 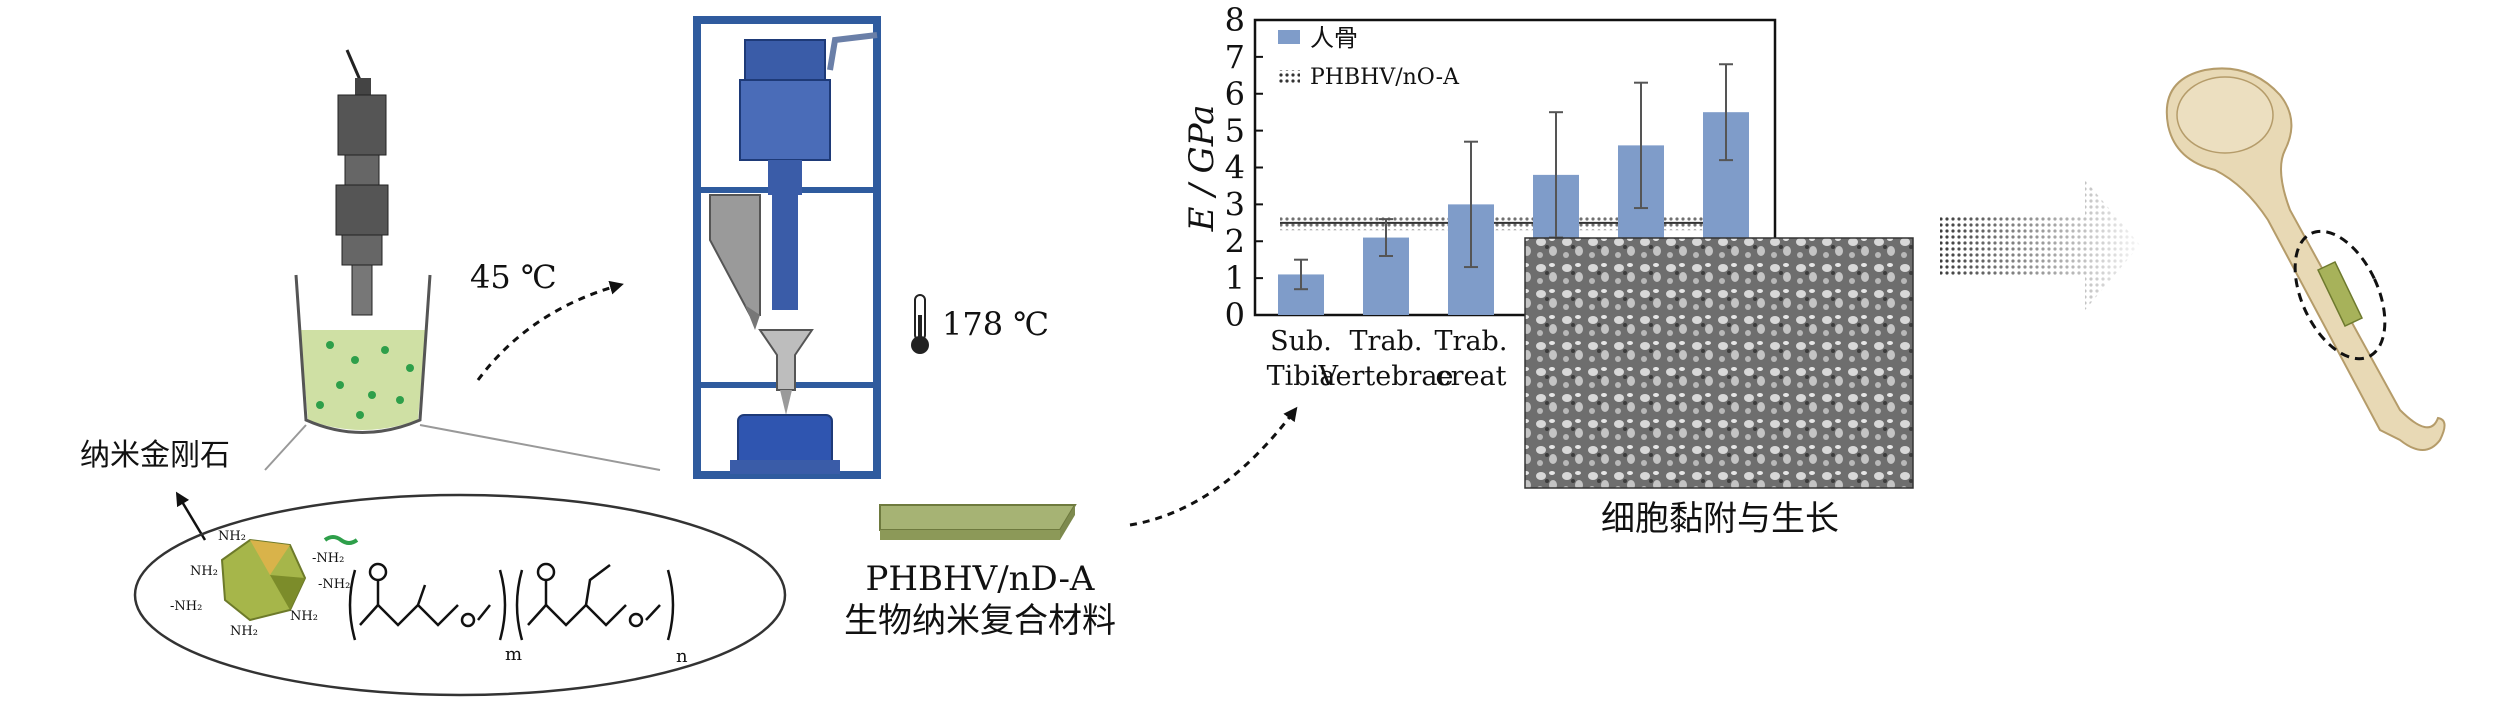 I want to click on composite-description: 生物纳米复合材料, so click(x=980, y=621).